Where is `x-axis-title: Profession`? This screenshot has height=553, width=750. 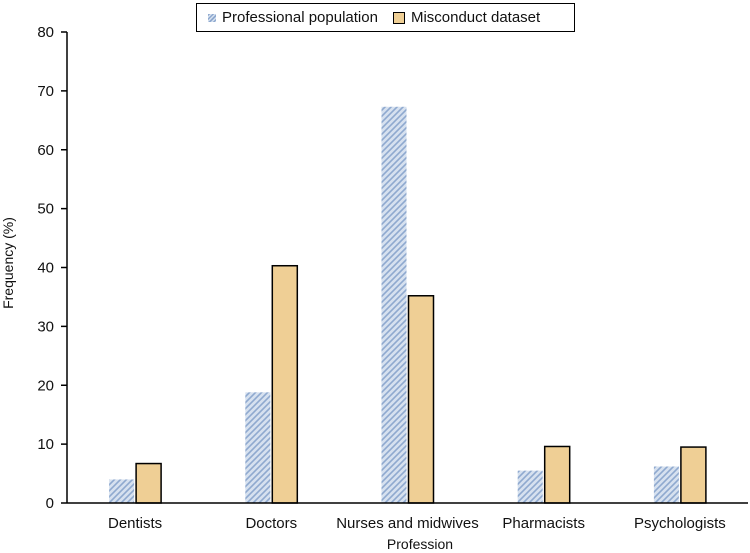 x-axis-title: Profession is located at coordinates (420, 544).